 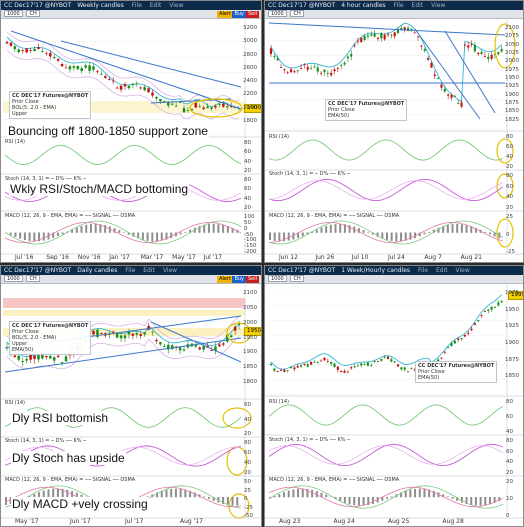 What do you see at coordinates (250, 307) in the screenshot?
I see `price-tick-label: 2050` at bounding box center [250, 307].